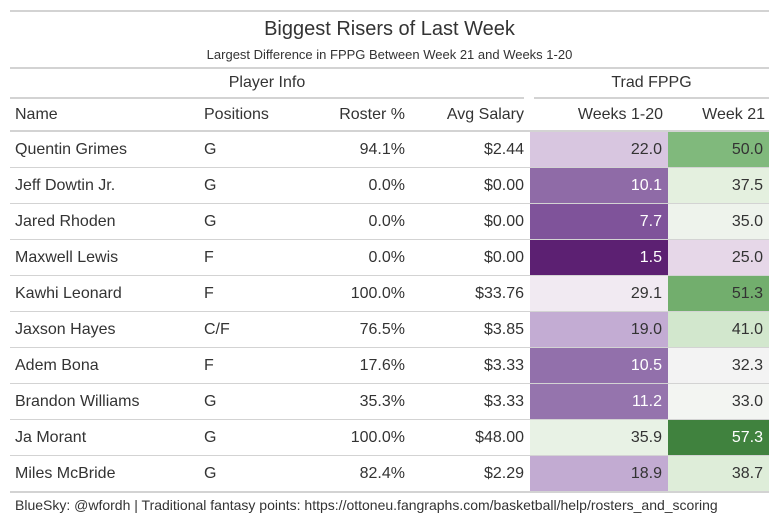  Describe the element at coordinates (599, 473) in the screenshot. I see `cell-weeks-1-20: 18.9` at that location.